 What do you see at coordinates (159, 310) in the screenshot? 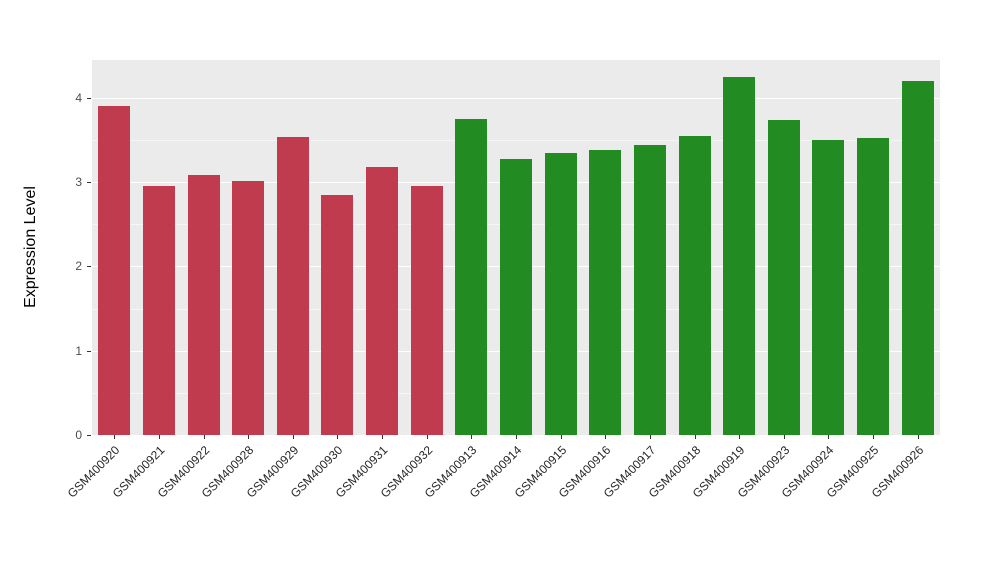
I see `bar-GSM400921` at bounding box center [159, 310].